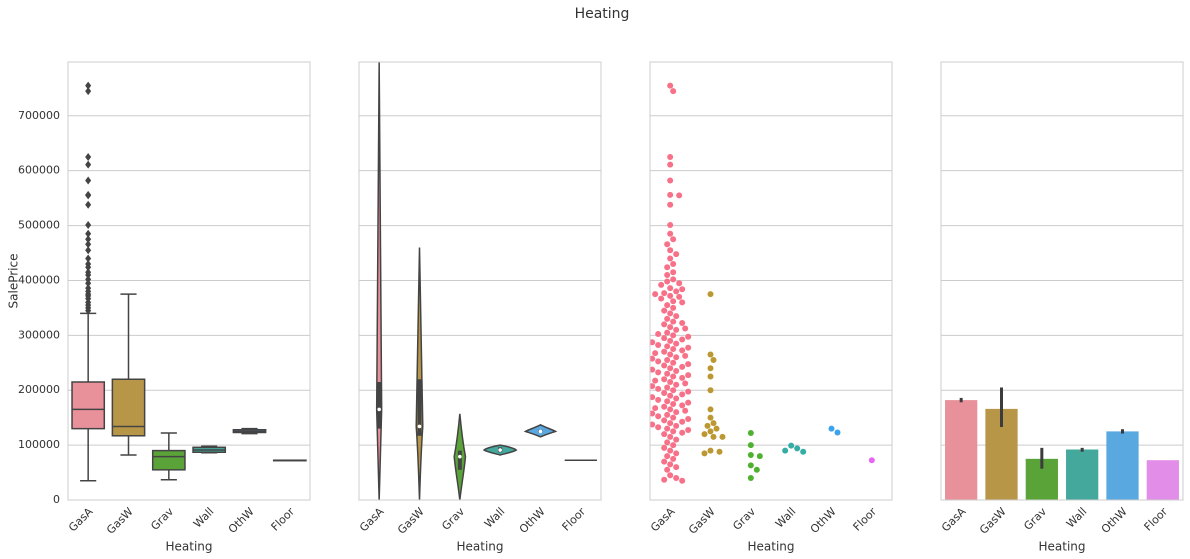 This screenshot has height=559, width=1190. Describe the element at coordinates (39, 170) in the screenshot. I see `y-tick-label: 600000` at that location.